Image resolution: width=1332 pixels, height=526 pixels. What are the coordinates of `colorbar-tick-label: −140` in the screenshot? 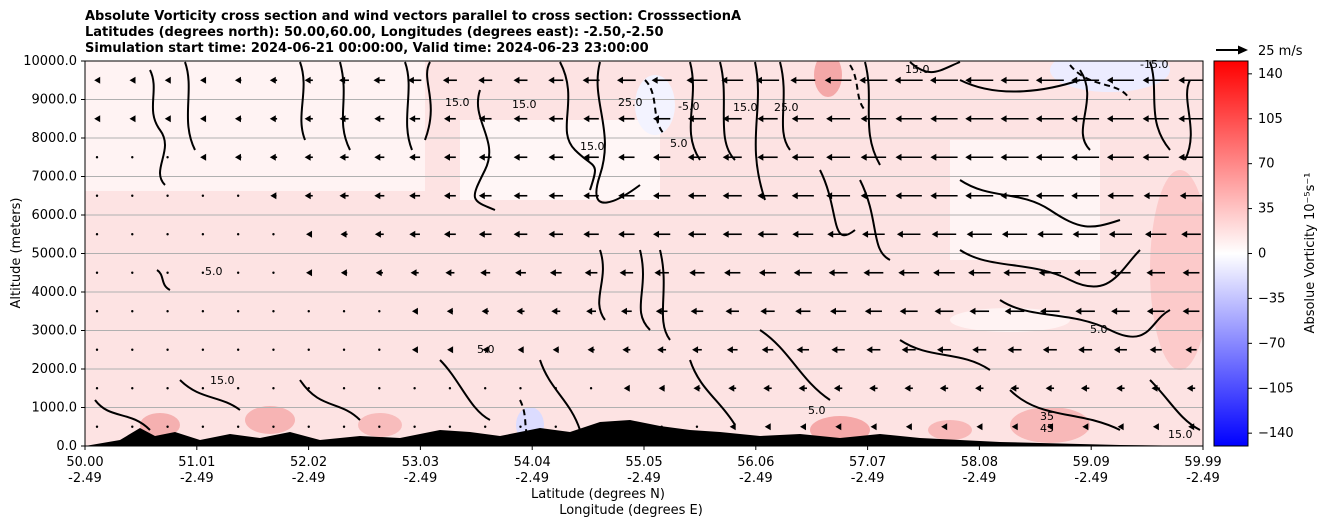 It's located at (1276, 433).